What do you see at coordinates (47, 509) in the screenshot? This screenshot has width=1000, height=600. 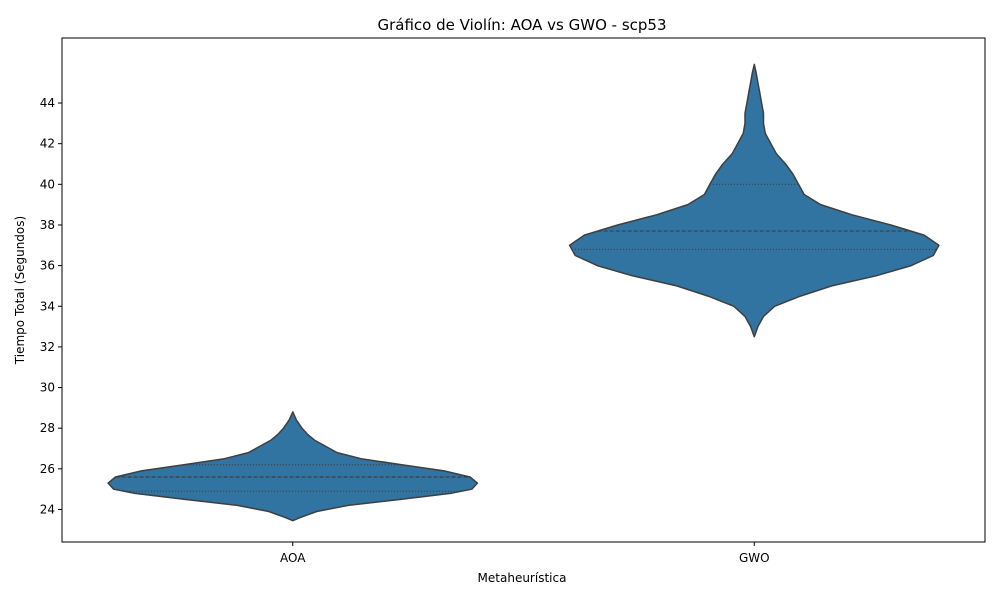 I see `y-tick-label: 24` at bounding box center [47, 509].